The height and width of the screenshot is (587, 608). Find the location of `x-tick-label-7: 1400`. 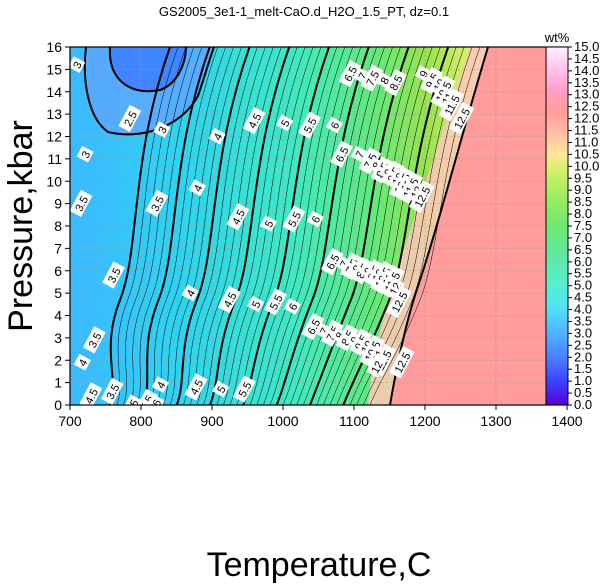

x-tick-label-7: 1400 is located at coordinates (566, 421).